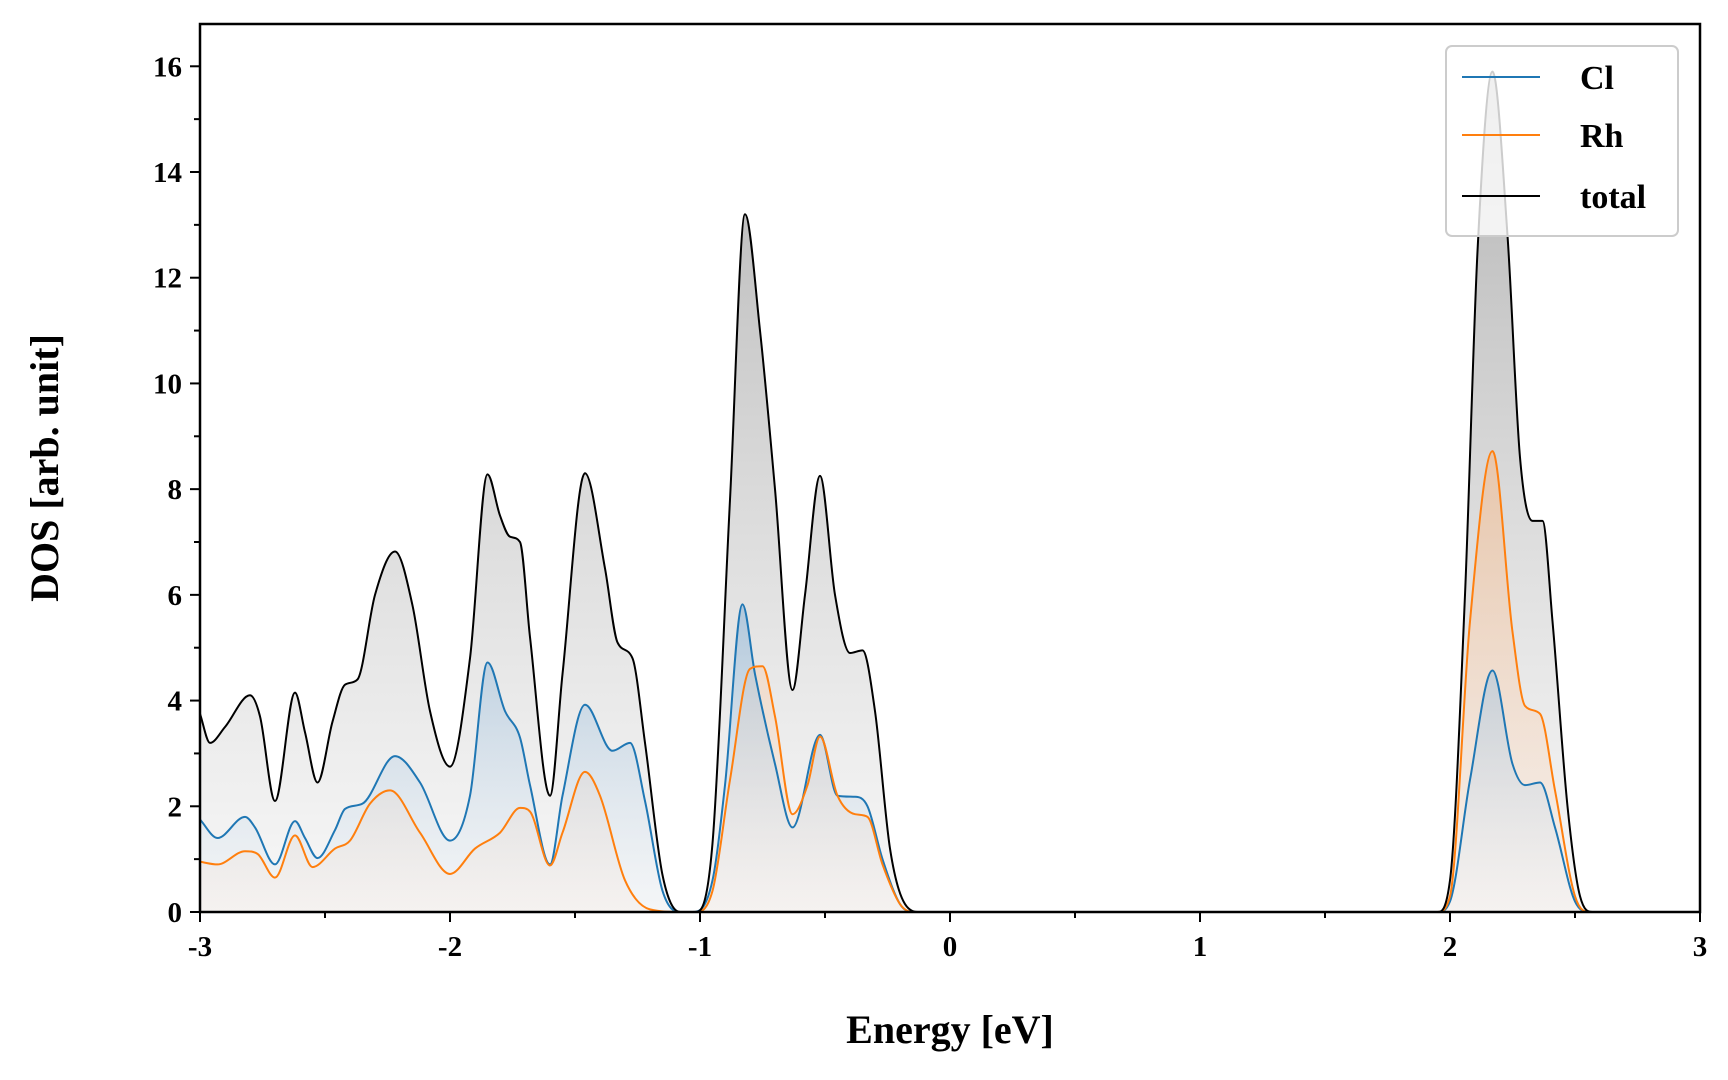 The image size is (1728, 1080). What do you see at coordinates (1597, 78) in the screenshot?
I see `legend-label-cl: Cl` at bounding box center [1597, 78].